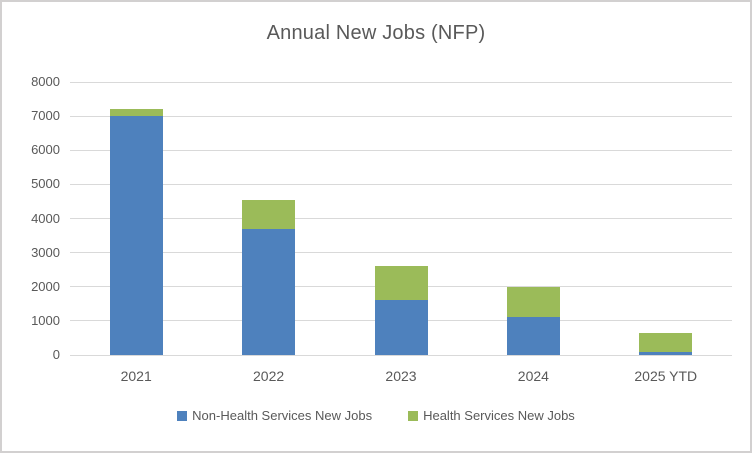 The width and height of the screenshot is (752, 453). I want to click on bar-segment-non-health-2024, so click(533, 336).